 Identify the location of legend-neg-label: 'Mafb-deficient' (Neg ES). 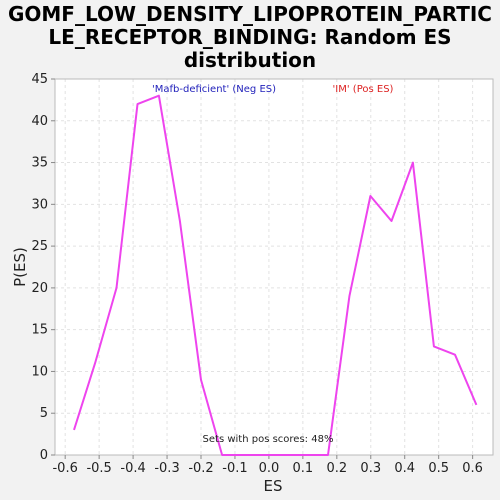
(214, 89).